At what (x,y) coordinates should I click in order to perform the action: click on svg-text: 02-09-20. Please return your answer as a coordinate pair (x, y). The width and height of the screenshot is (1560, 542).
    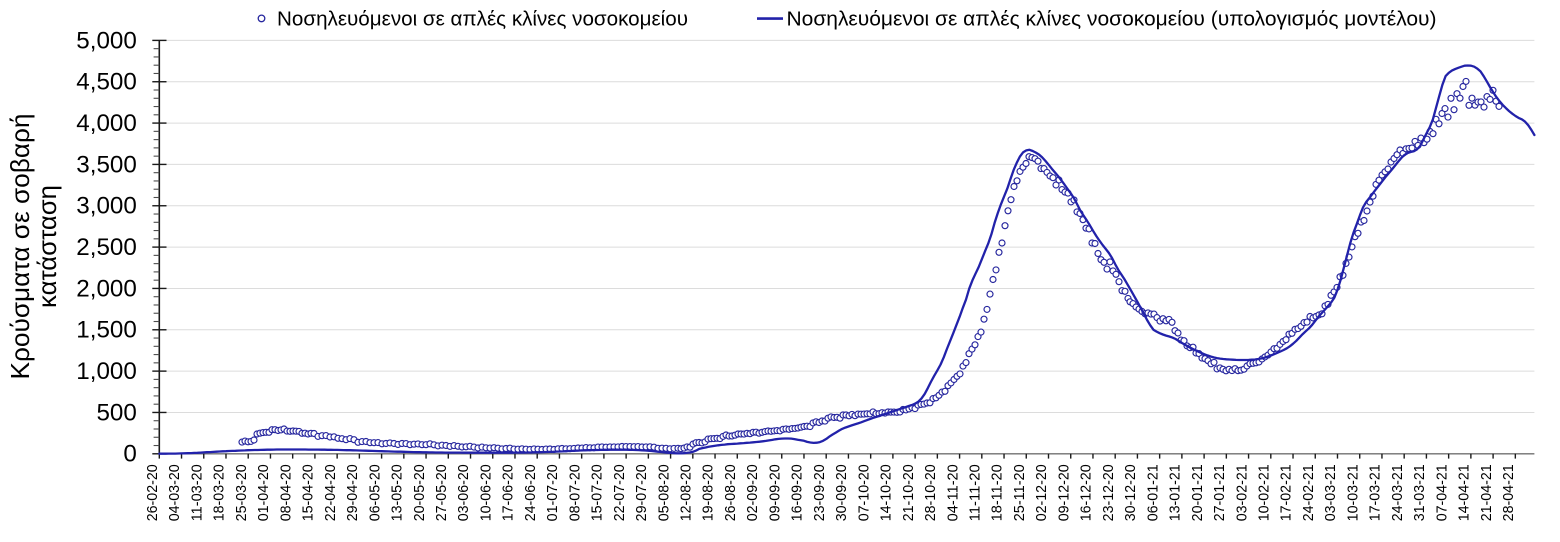
    Looking at the image, I should click on (753, 492).